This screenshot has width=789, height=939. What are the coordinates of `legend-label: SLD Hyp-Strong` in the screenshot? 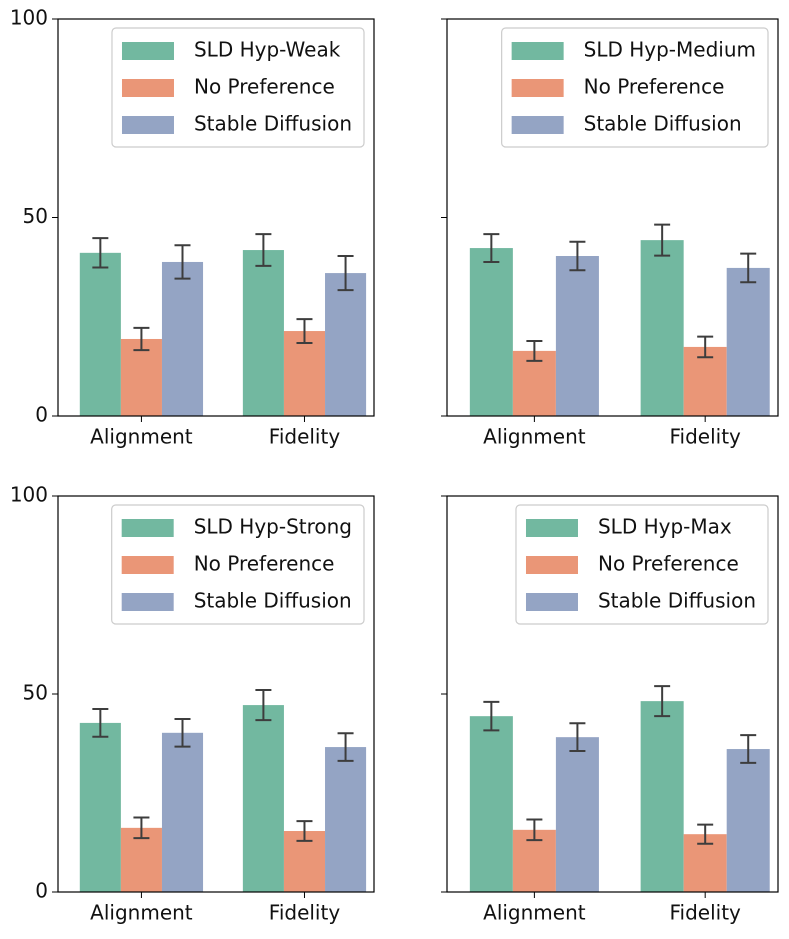 It's located at (273, 527).